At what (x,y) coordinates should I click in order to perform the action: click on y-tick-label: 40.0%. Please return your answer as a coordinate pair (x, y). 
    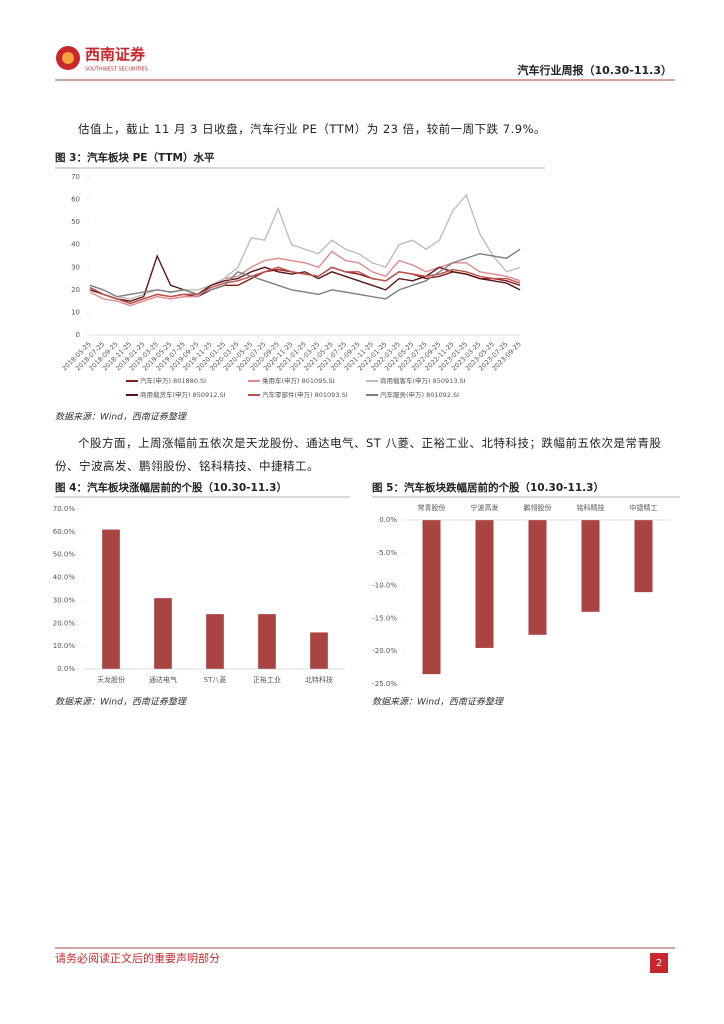
    Looking at the image, I should click on (64, 578).